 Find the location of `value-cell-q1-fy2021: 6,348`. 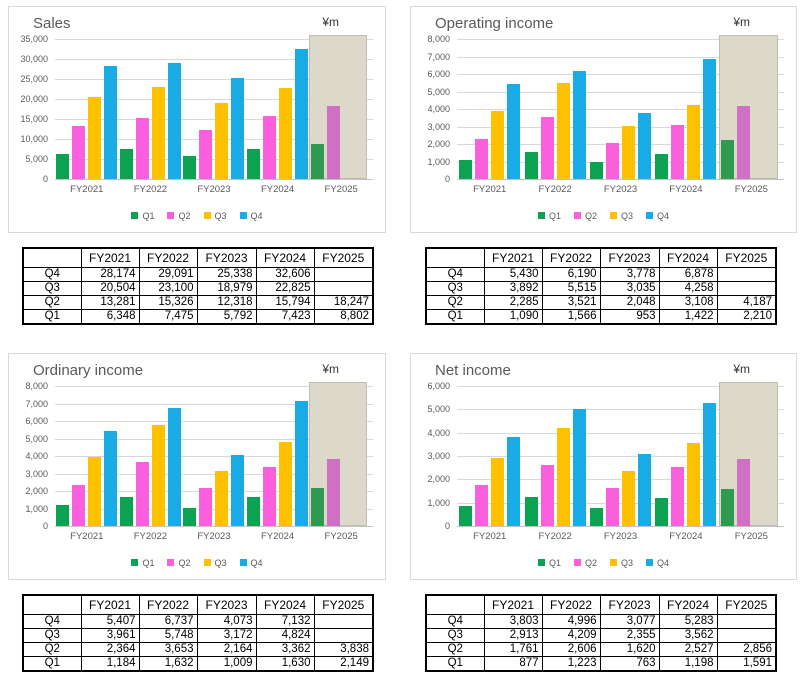

value-cell-q1-fy2021: 6,348 is located at coordinates (110, 317).